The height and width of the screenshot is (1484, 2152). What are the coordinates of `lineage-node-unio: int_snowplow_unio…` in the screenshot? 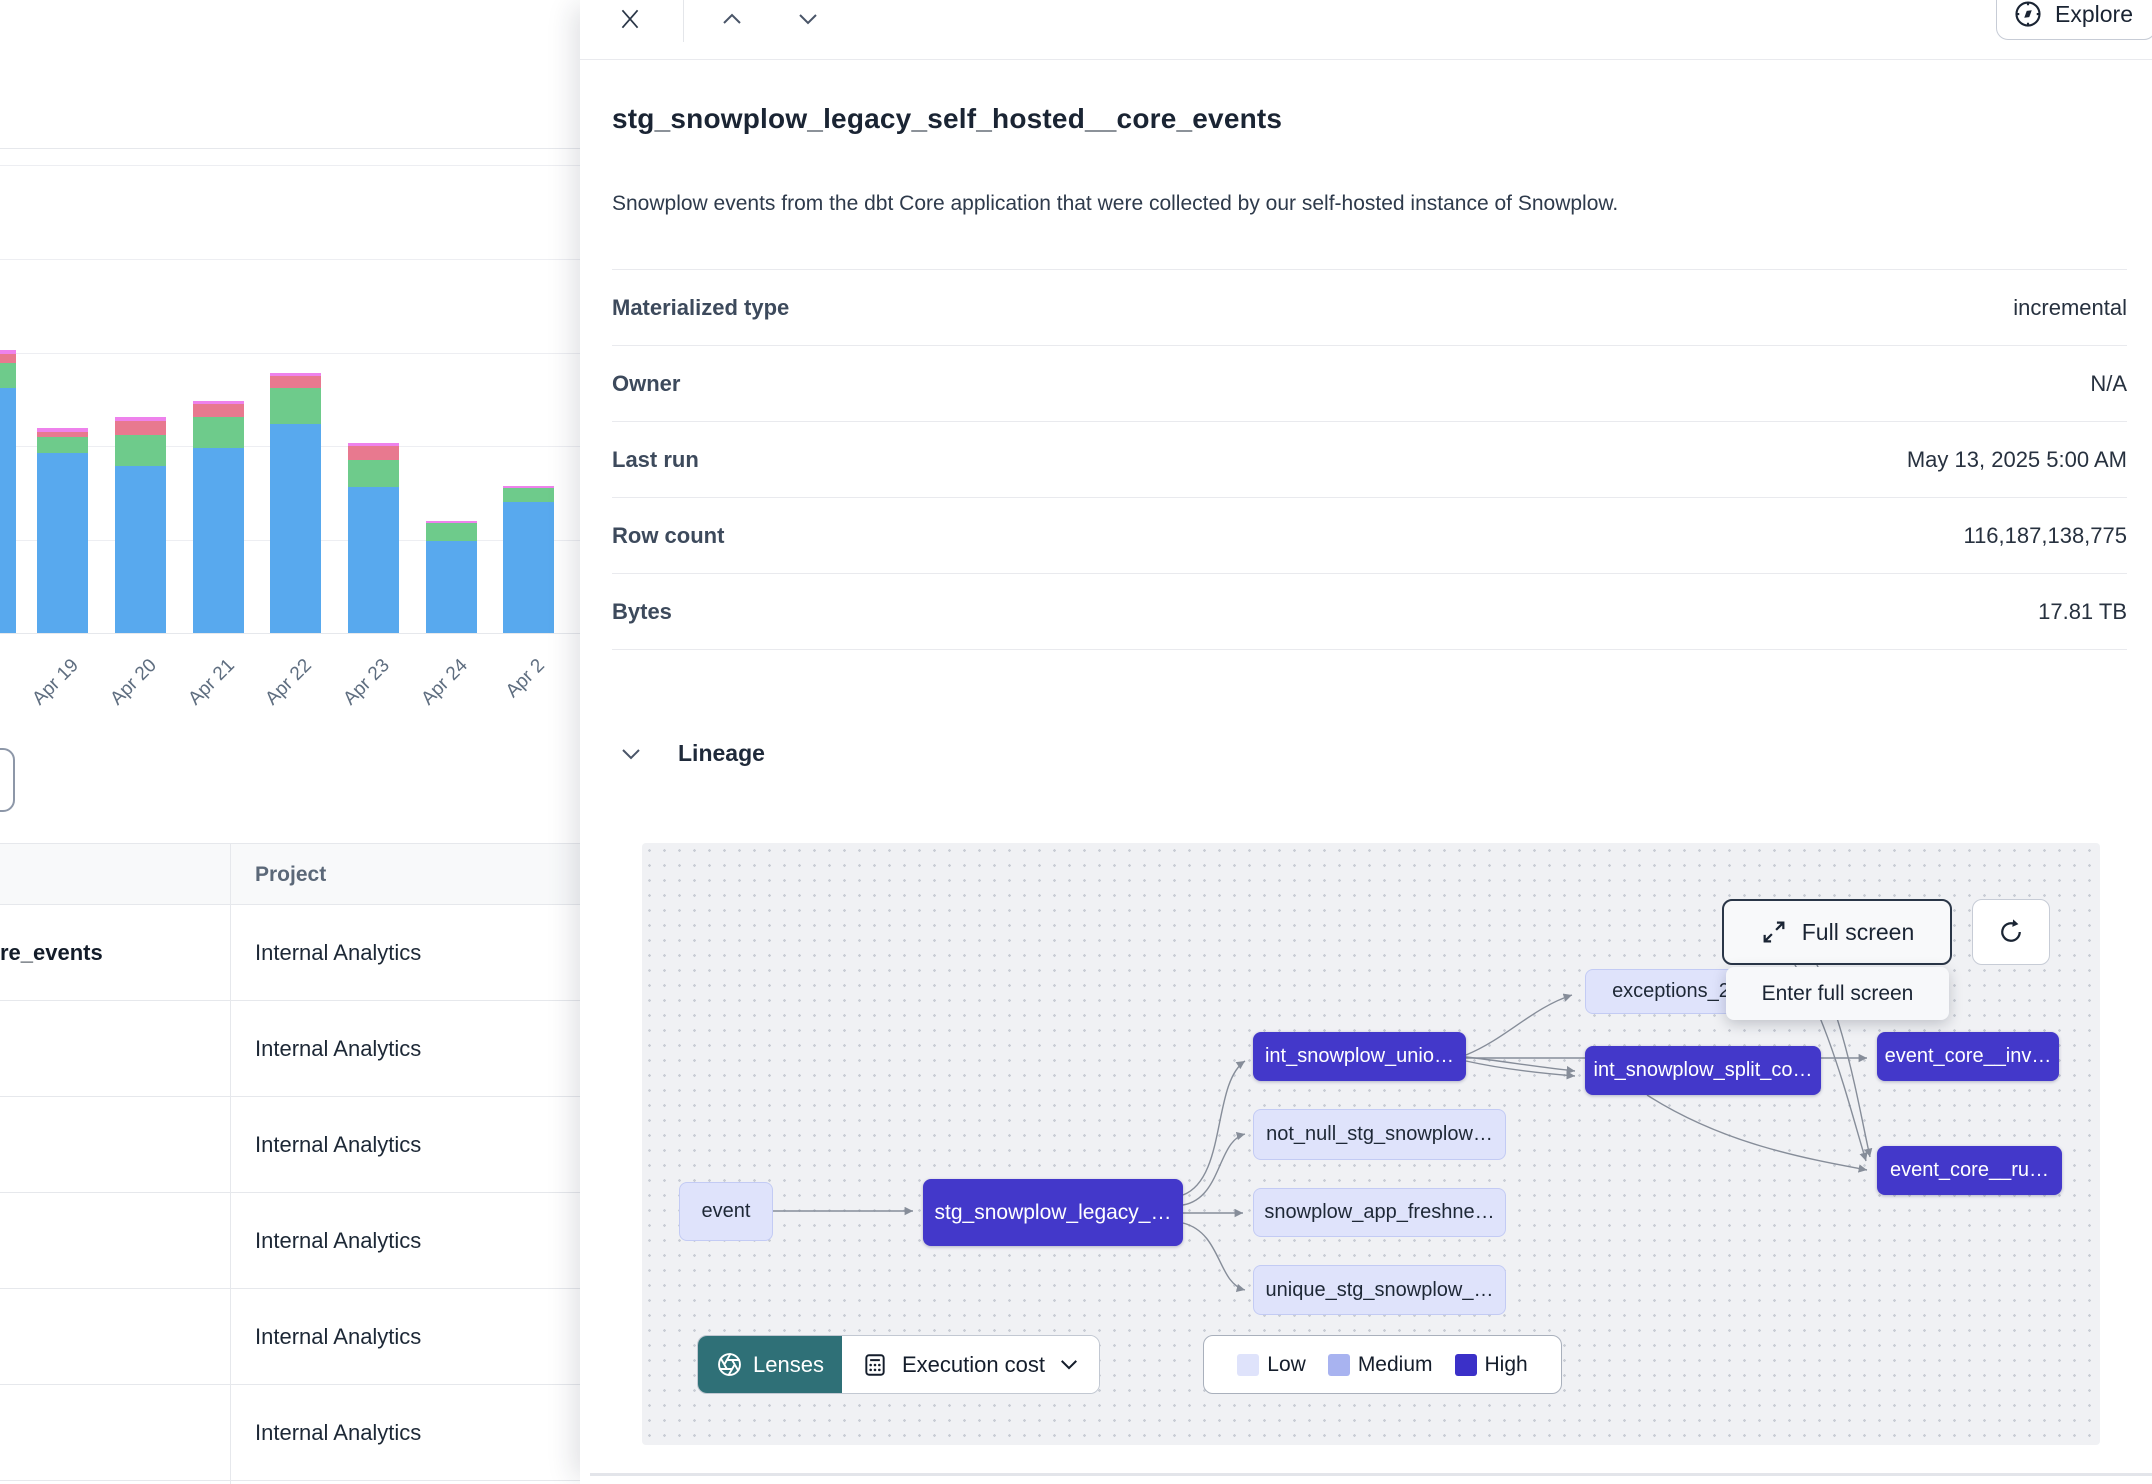 It's located at (1359, 1056).